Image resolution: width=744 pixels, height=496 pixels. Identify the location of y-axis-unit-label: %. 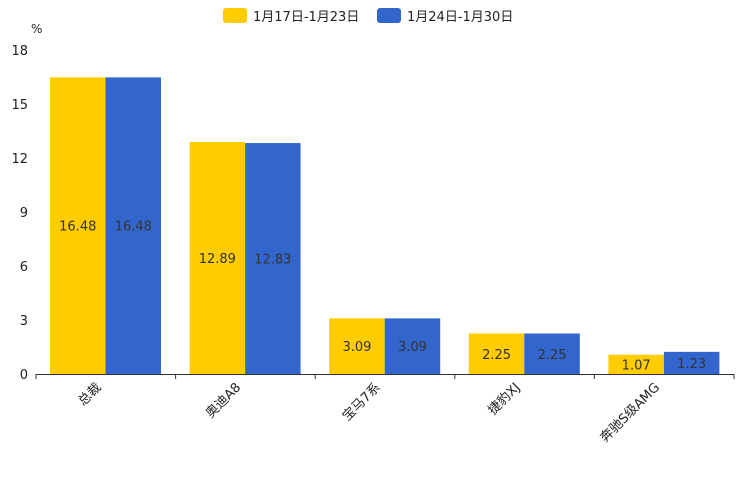
(36, 29).